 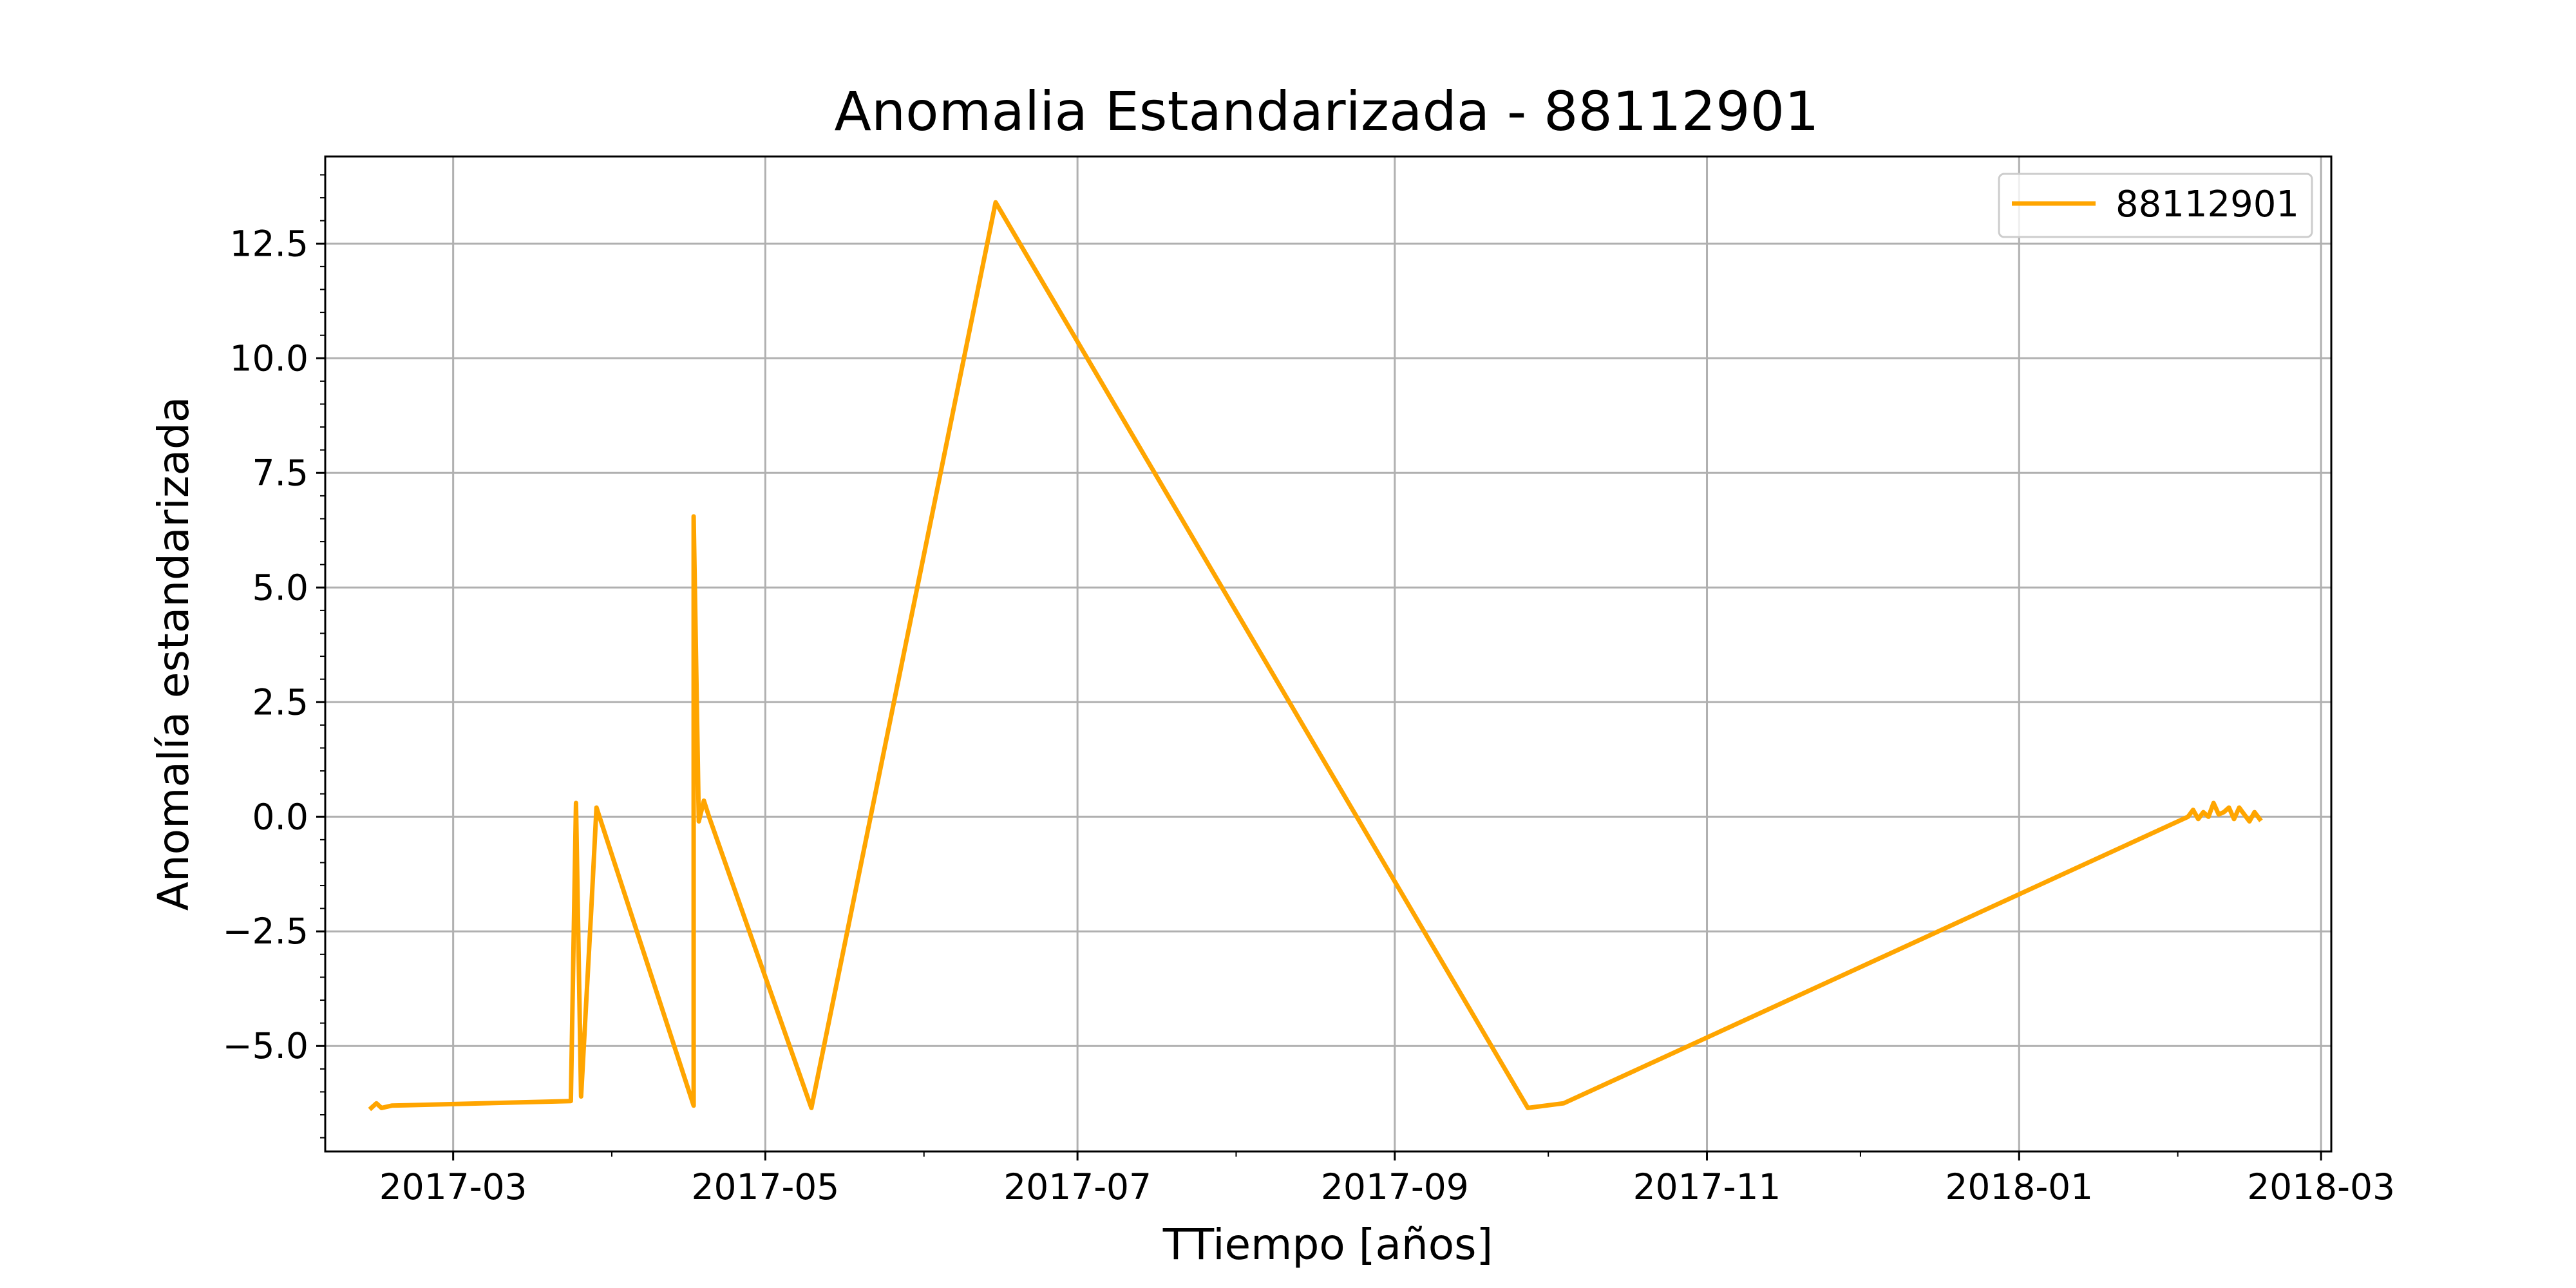 I want to click on y-tick-label: 10.0, so click(x=269, y=358).